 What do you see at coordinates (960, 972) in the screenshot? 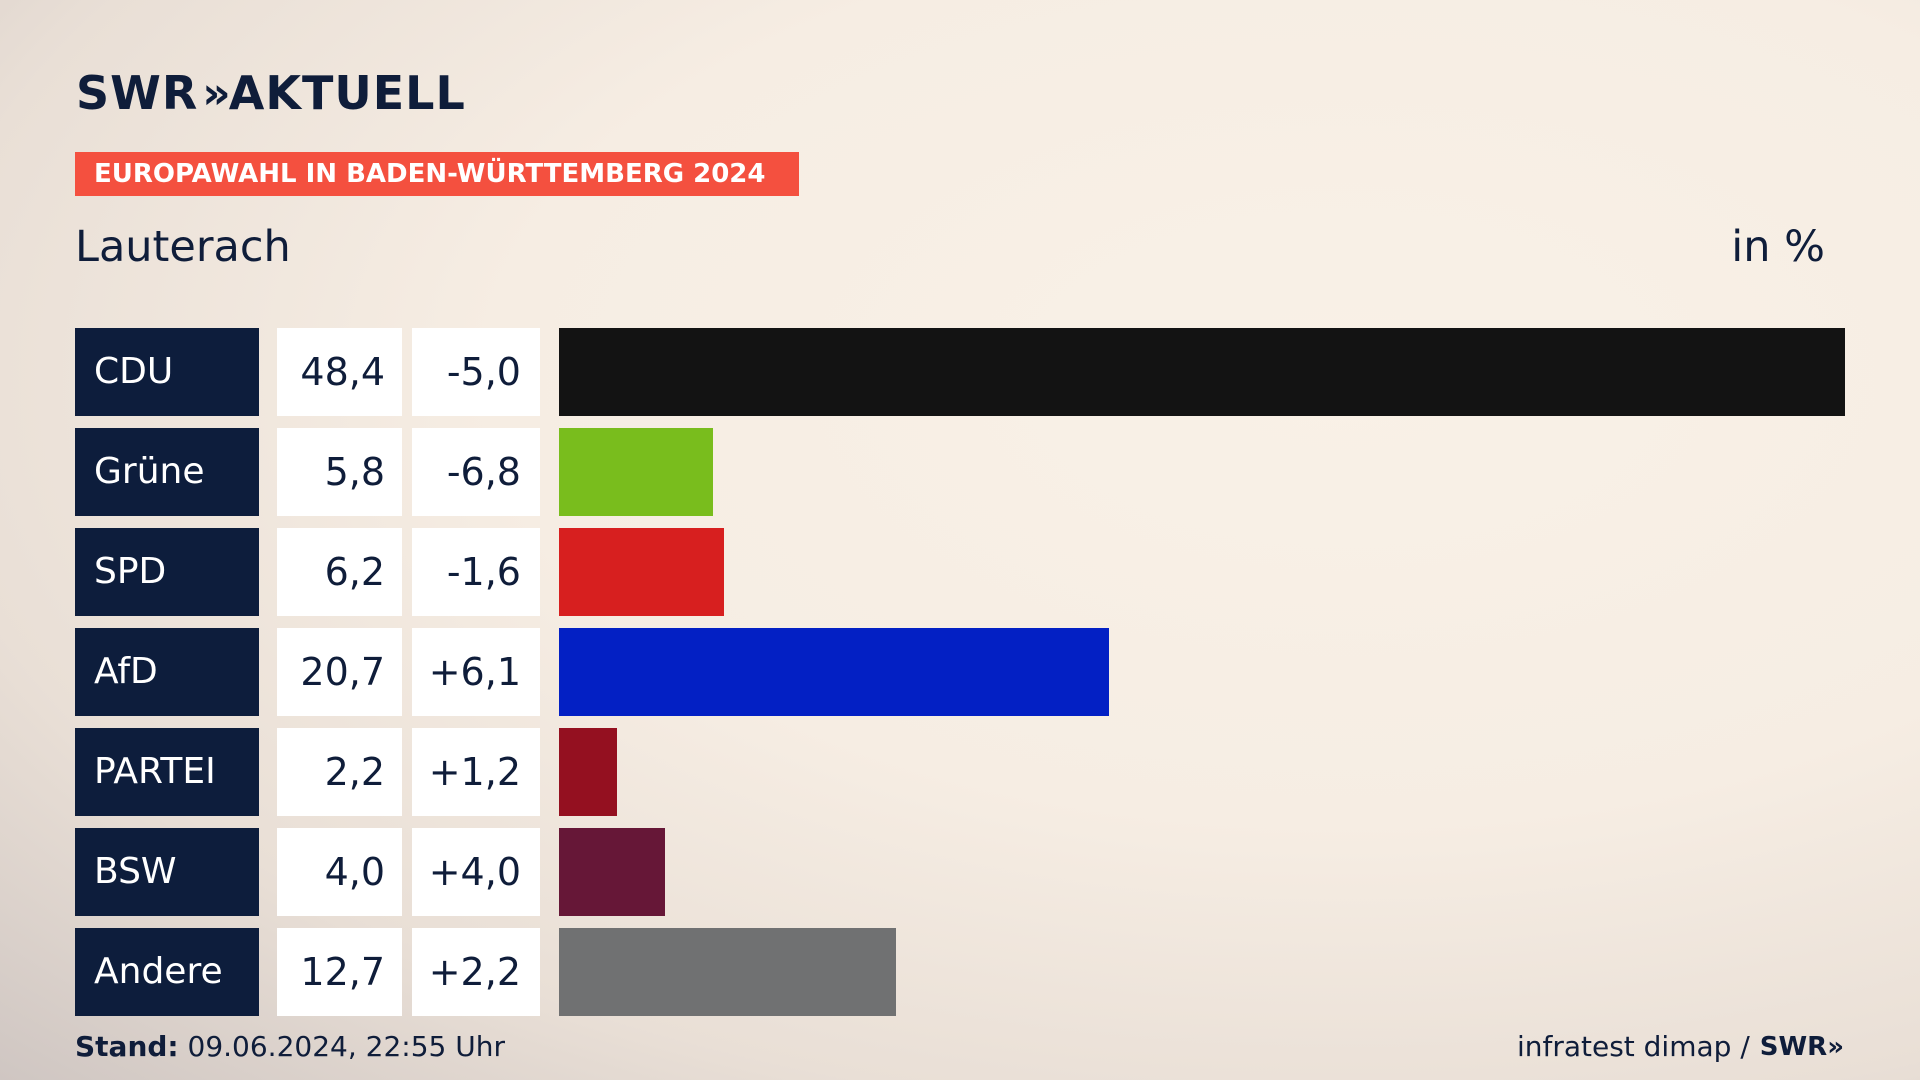
I see `result-row: Andere 12,7 +2,2` at bounding box center [960, 972].